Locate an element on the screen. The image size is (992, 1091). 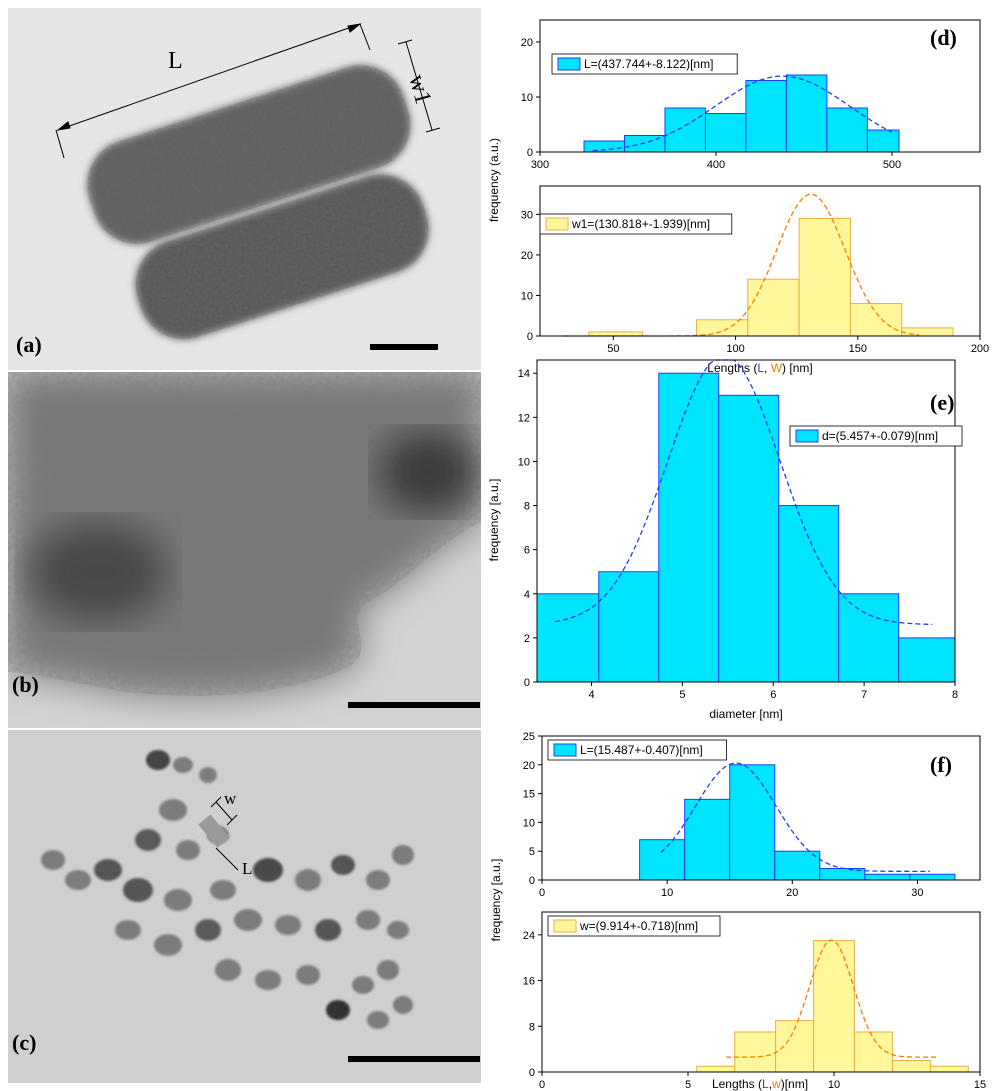
dim-label-w: w is located at coordinates (230, 798).